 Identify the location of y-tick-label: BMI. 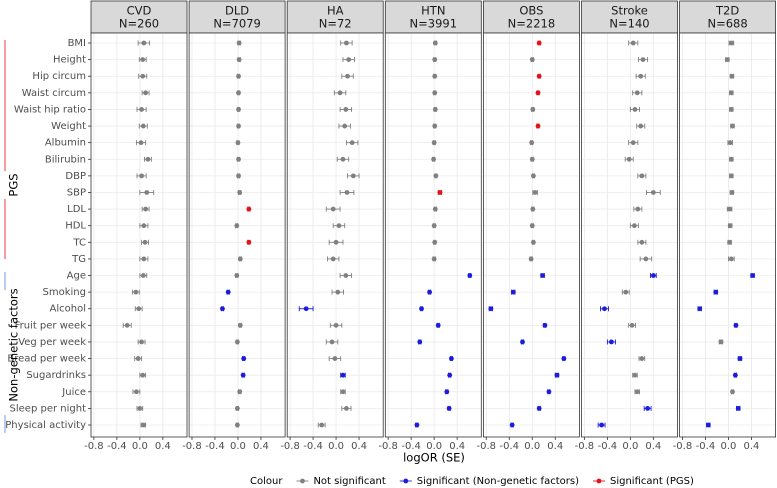
(77, 43).